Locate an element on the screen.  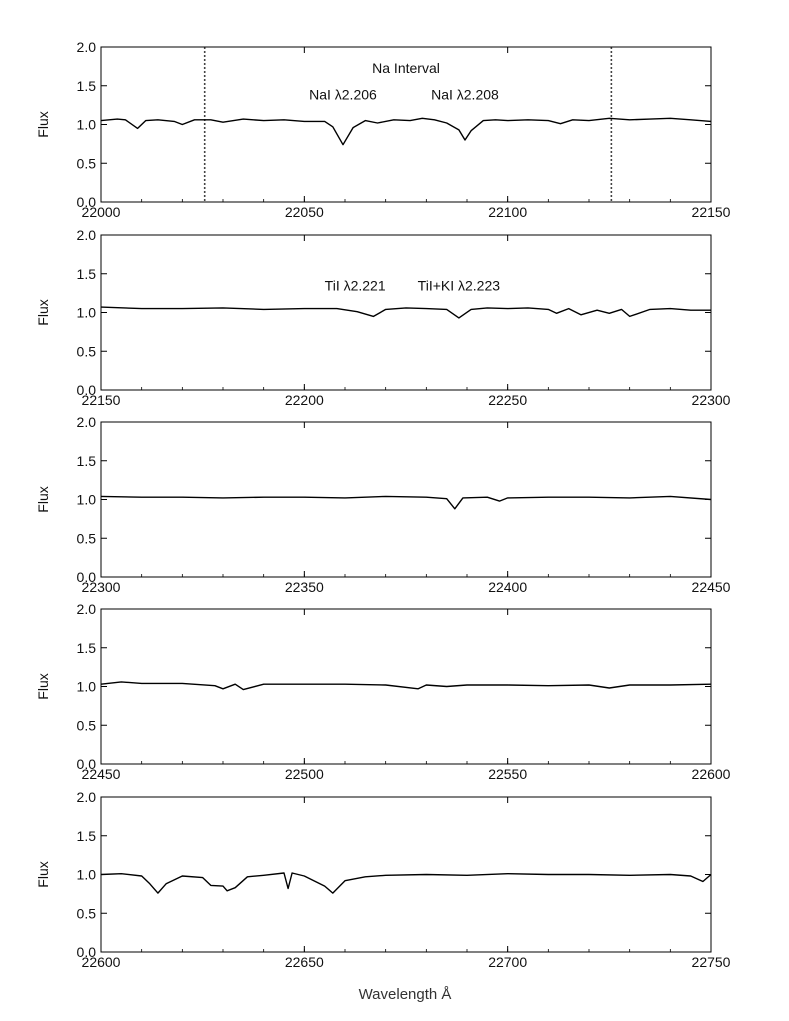
x-tick-label: 22400 is located at coordinates (507, 587).